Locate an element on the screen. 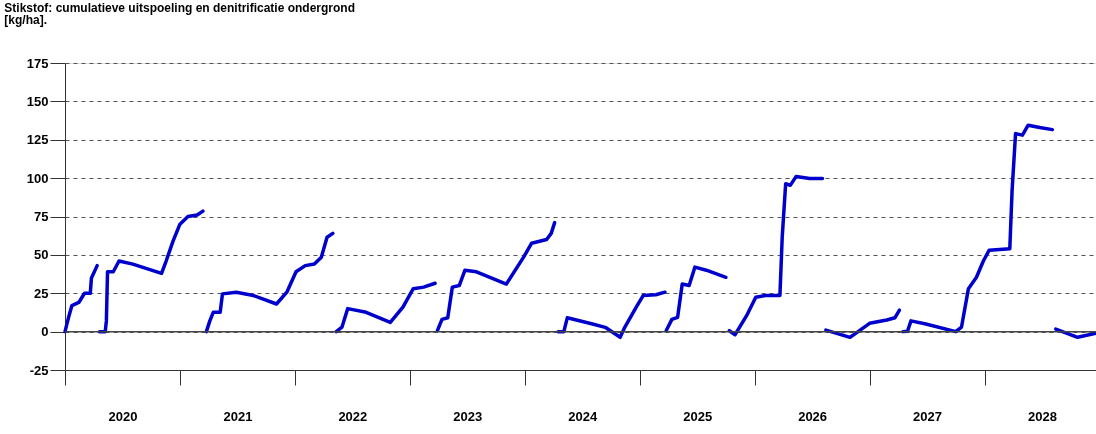 The height and width of the screenshot is (434, 1096). y-tick-label: 150 is located at coordinates (37, 101).